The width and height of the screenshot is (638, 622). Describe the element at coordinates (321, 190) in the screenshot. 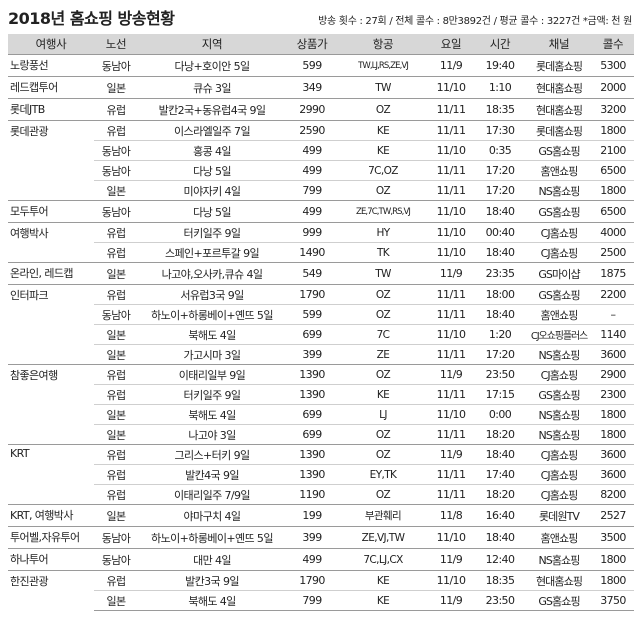

I see `table-row: 일본 미야자키 4일 799 OZ 11/11 17:20 NS홈쇼핑 1800` at that location.